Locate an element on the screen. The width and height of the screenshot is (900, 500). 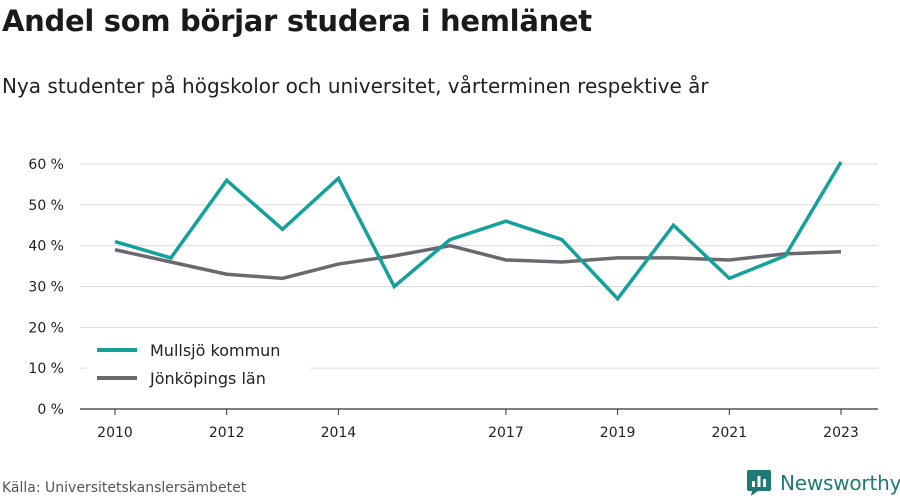
chart-title: Andel som börjar studera i hemlänet is located at coordinates (297, 21).